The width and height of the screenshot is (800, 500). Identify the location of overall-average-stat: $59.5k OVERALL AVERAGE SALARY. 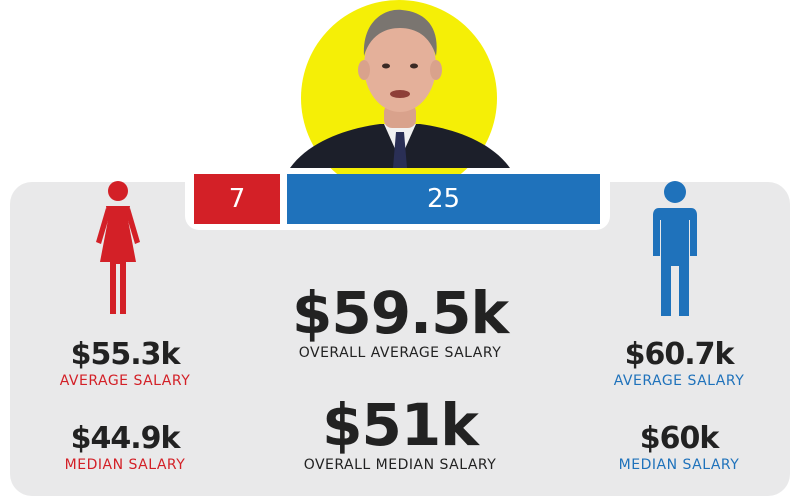
(400, 322).